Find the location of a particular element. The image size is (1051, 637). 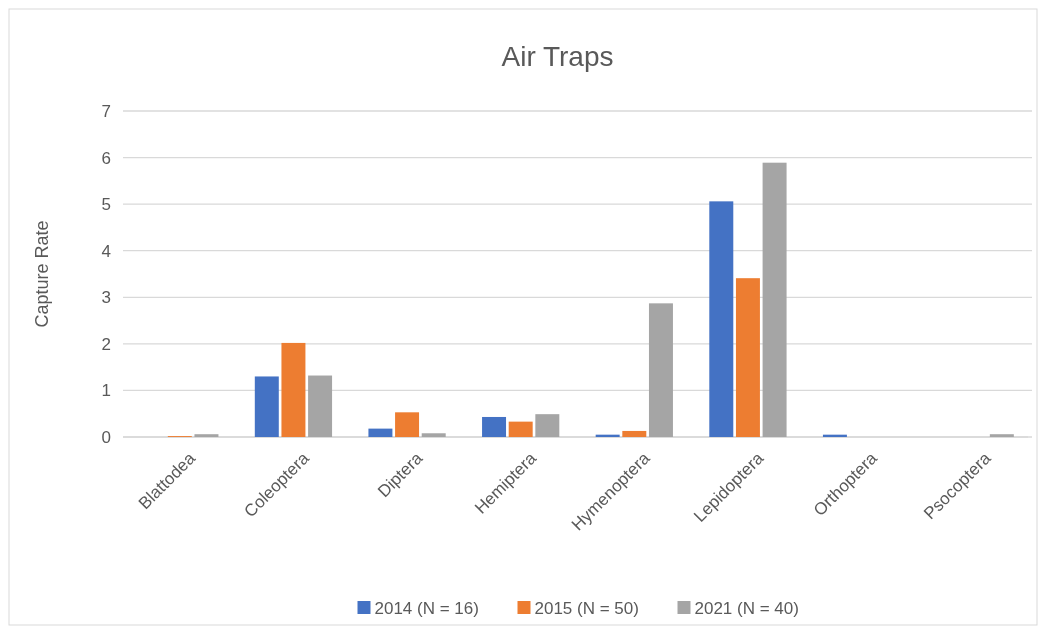

y-tick-label: 1 is located at coordinates (106, 391).